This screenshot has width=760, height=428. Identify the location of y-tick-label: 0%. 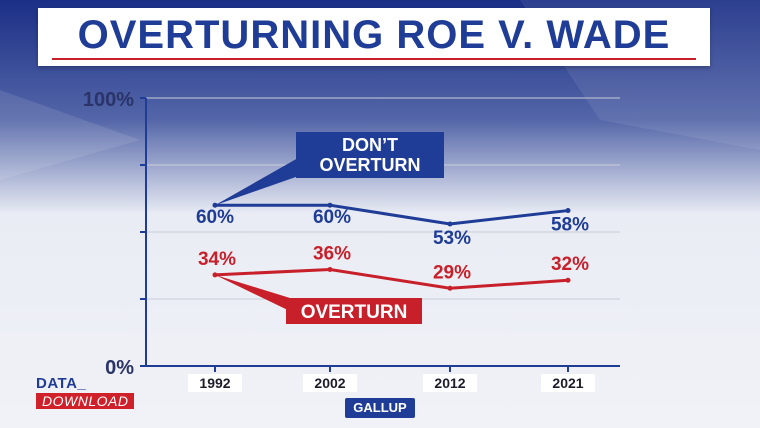
(119, 368).